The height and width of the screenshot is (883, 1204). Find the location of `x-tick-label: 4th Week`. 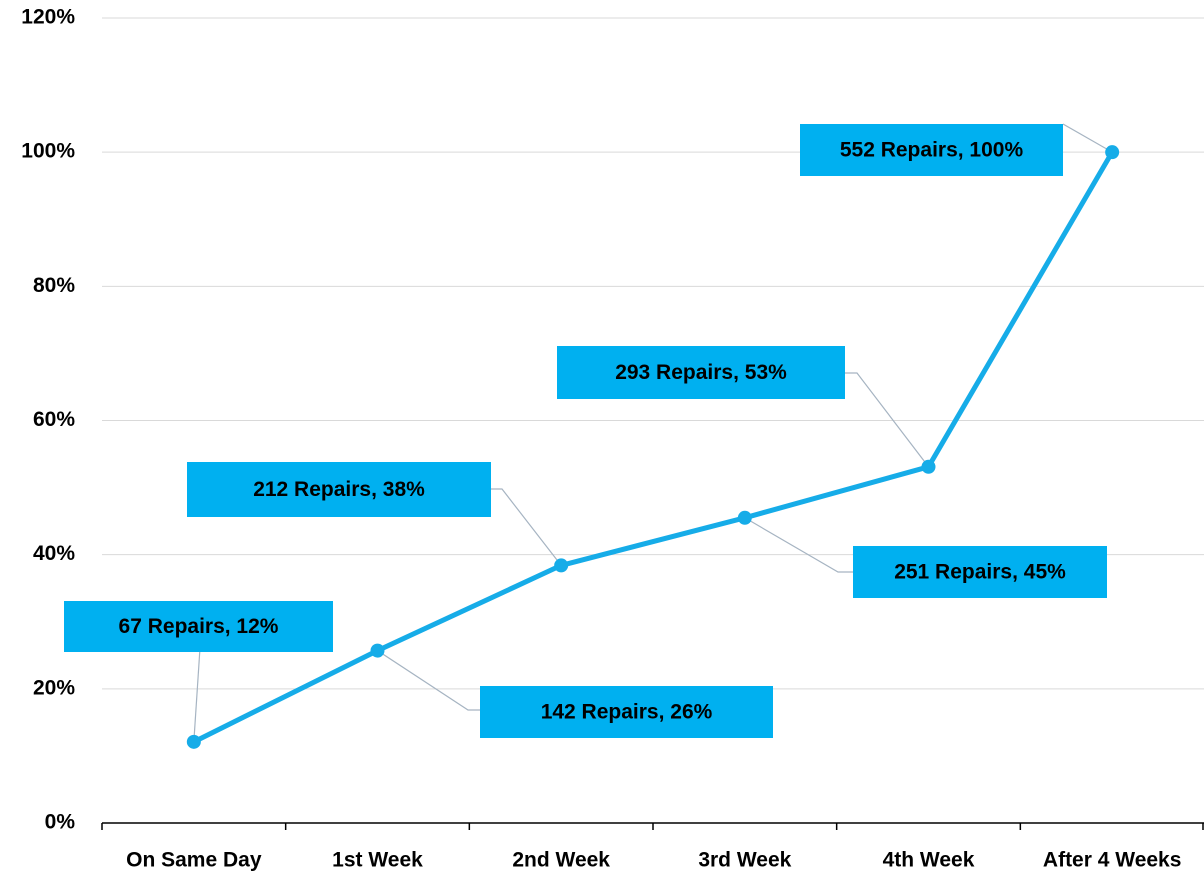

x-tick-label: 4th Week is located at coordinates (929, 860).